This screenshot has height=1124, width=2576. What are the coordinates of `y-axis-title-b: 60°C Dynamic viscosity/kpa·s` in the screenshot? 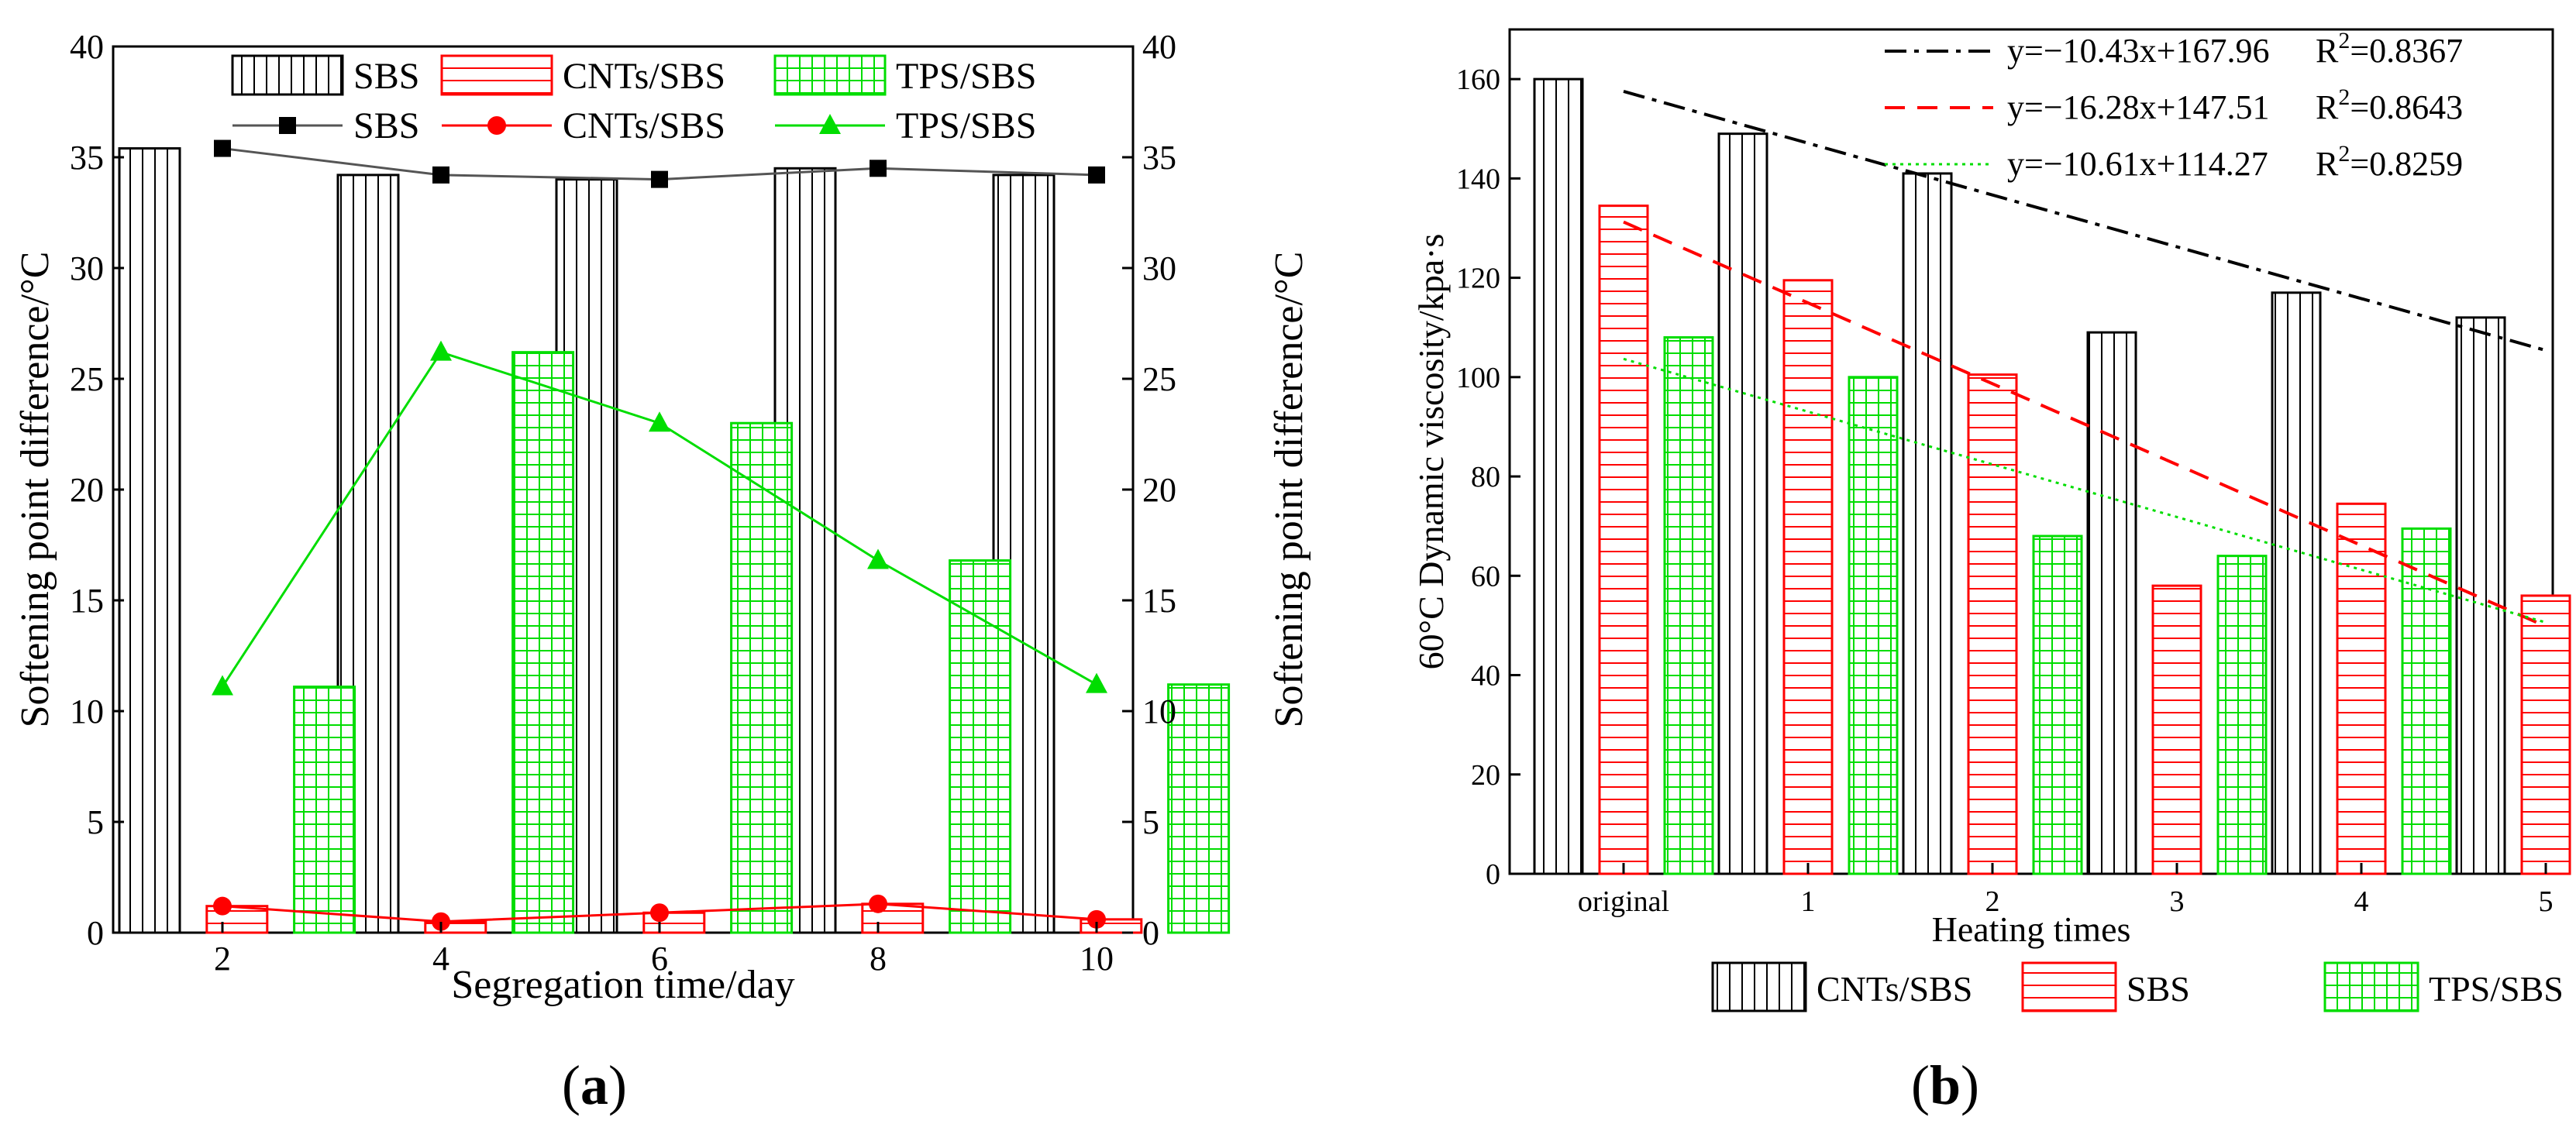 It's located at (1431, 452).